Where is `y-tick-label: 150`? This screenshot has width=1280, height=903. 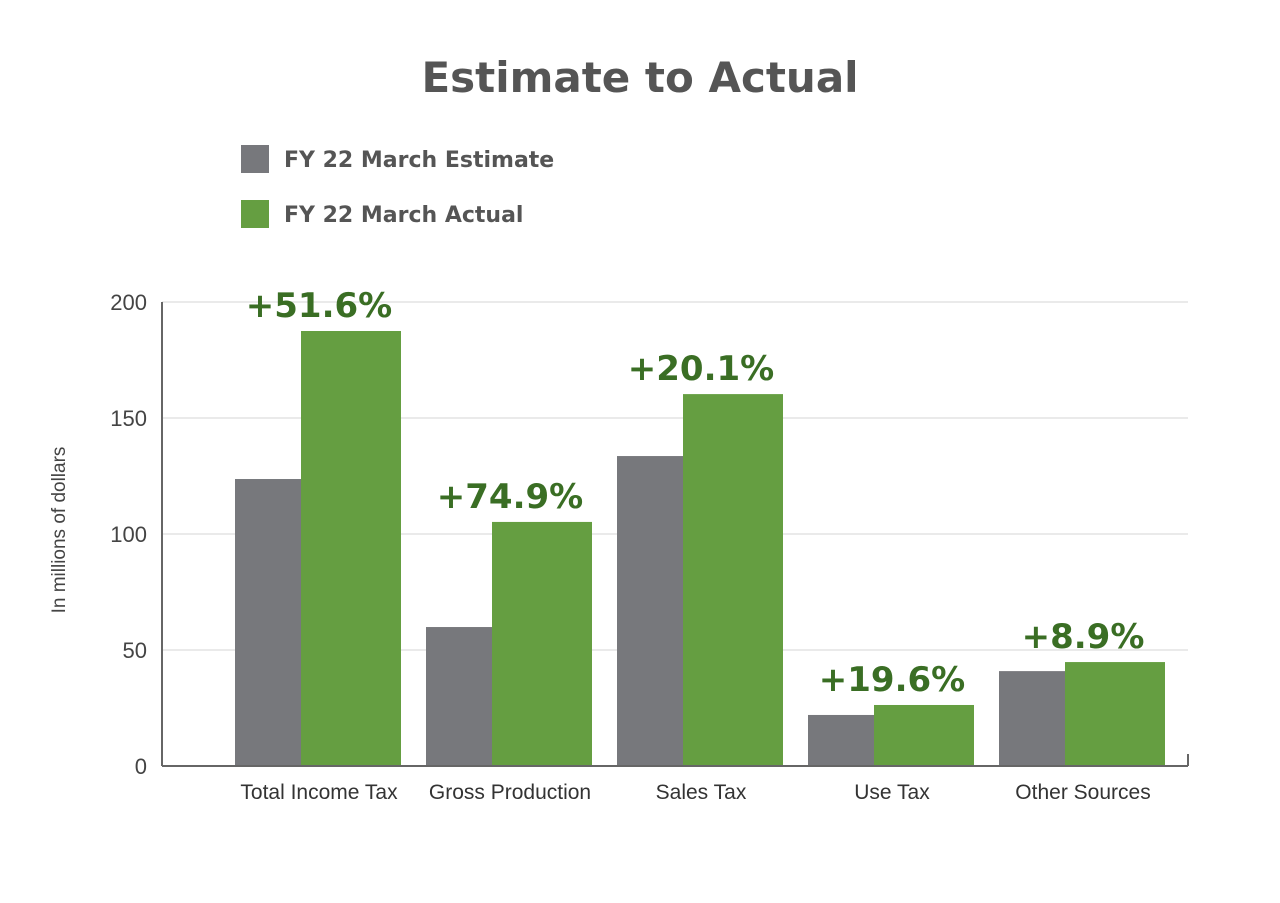
y-tick-label: 150 is located at coordinates (128, 418).